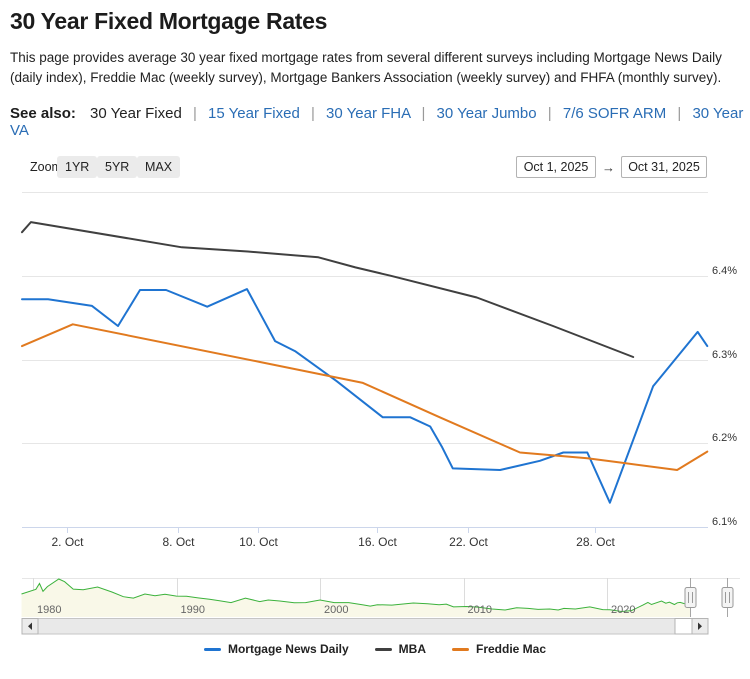  Describe the element at coordinates (288, 649) in the screenshot. I see `legend-label: Mortgage News Daily` at that location.